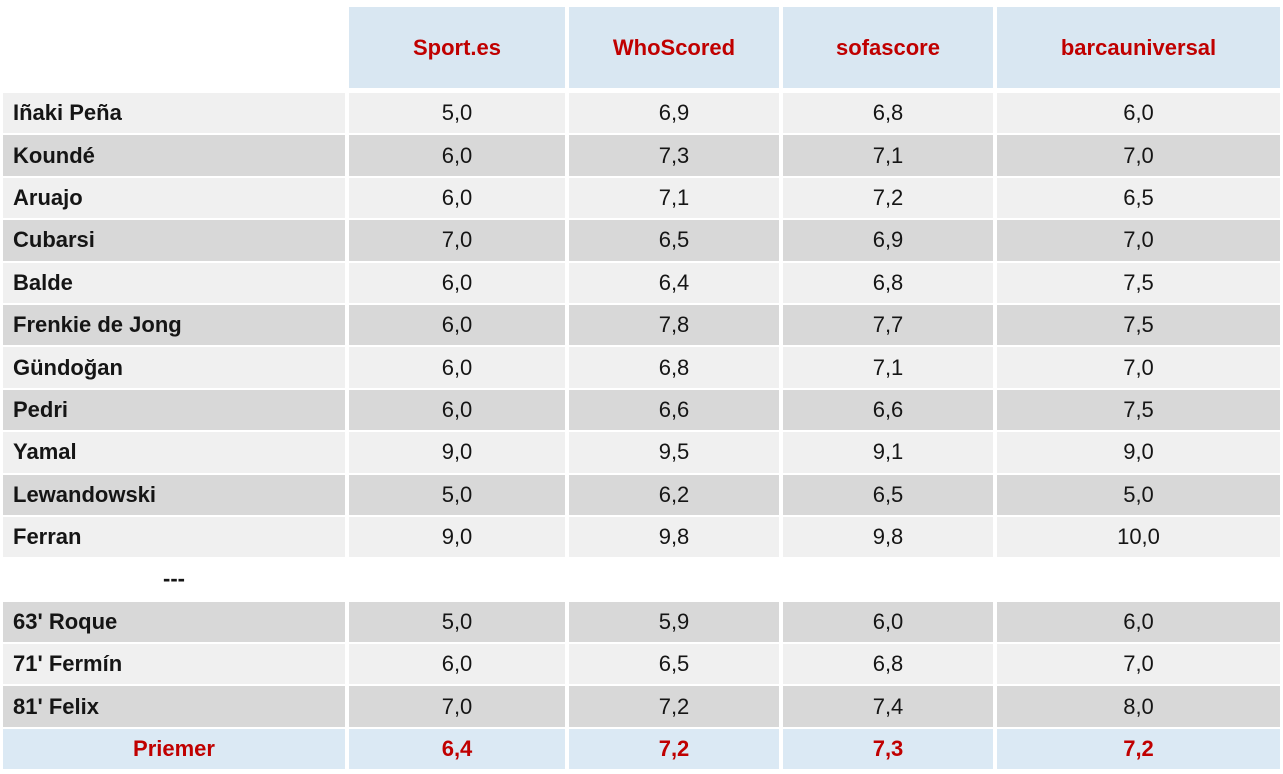 Image resolution: width=1283 pixels, height=774 pixels. Describe the element at coordinates (1138, 47) in the screenshot. I see `column-header: barcauniversal` at that location.